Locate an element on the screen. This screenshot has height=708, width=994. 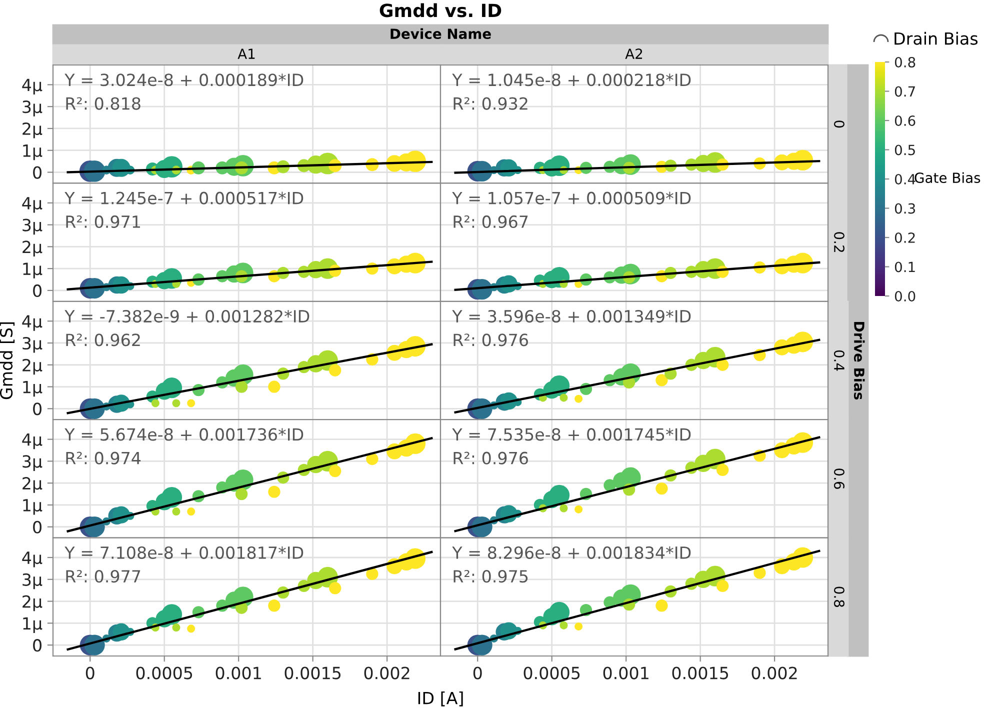
y2-axis-title: 0.2 is located at coordinates (839, 242).